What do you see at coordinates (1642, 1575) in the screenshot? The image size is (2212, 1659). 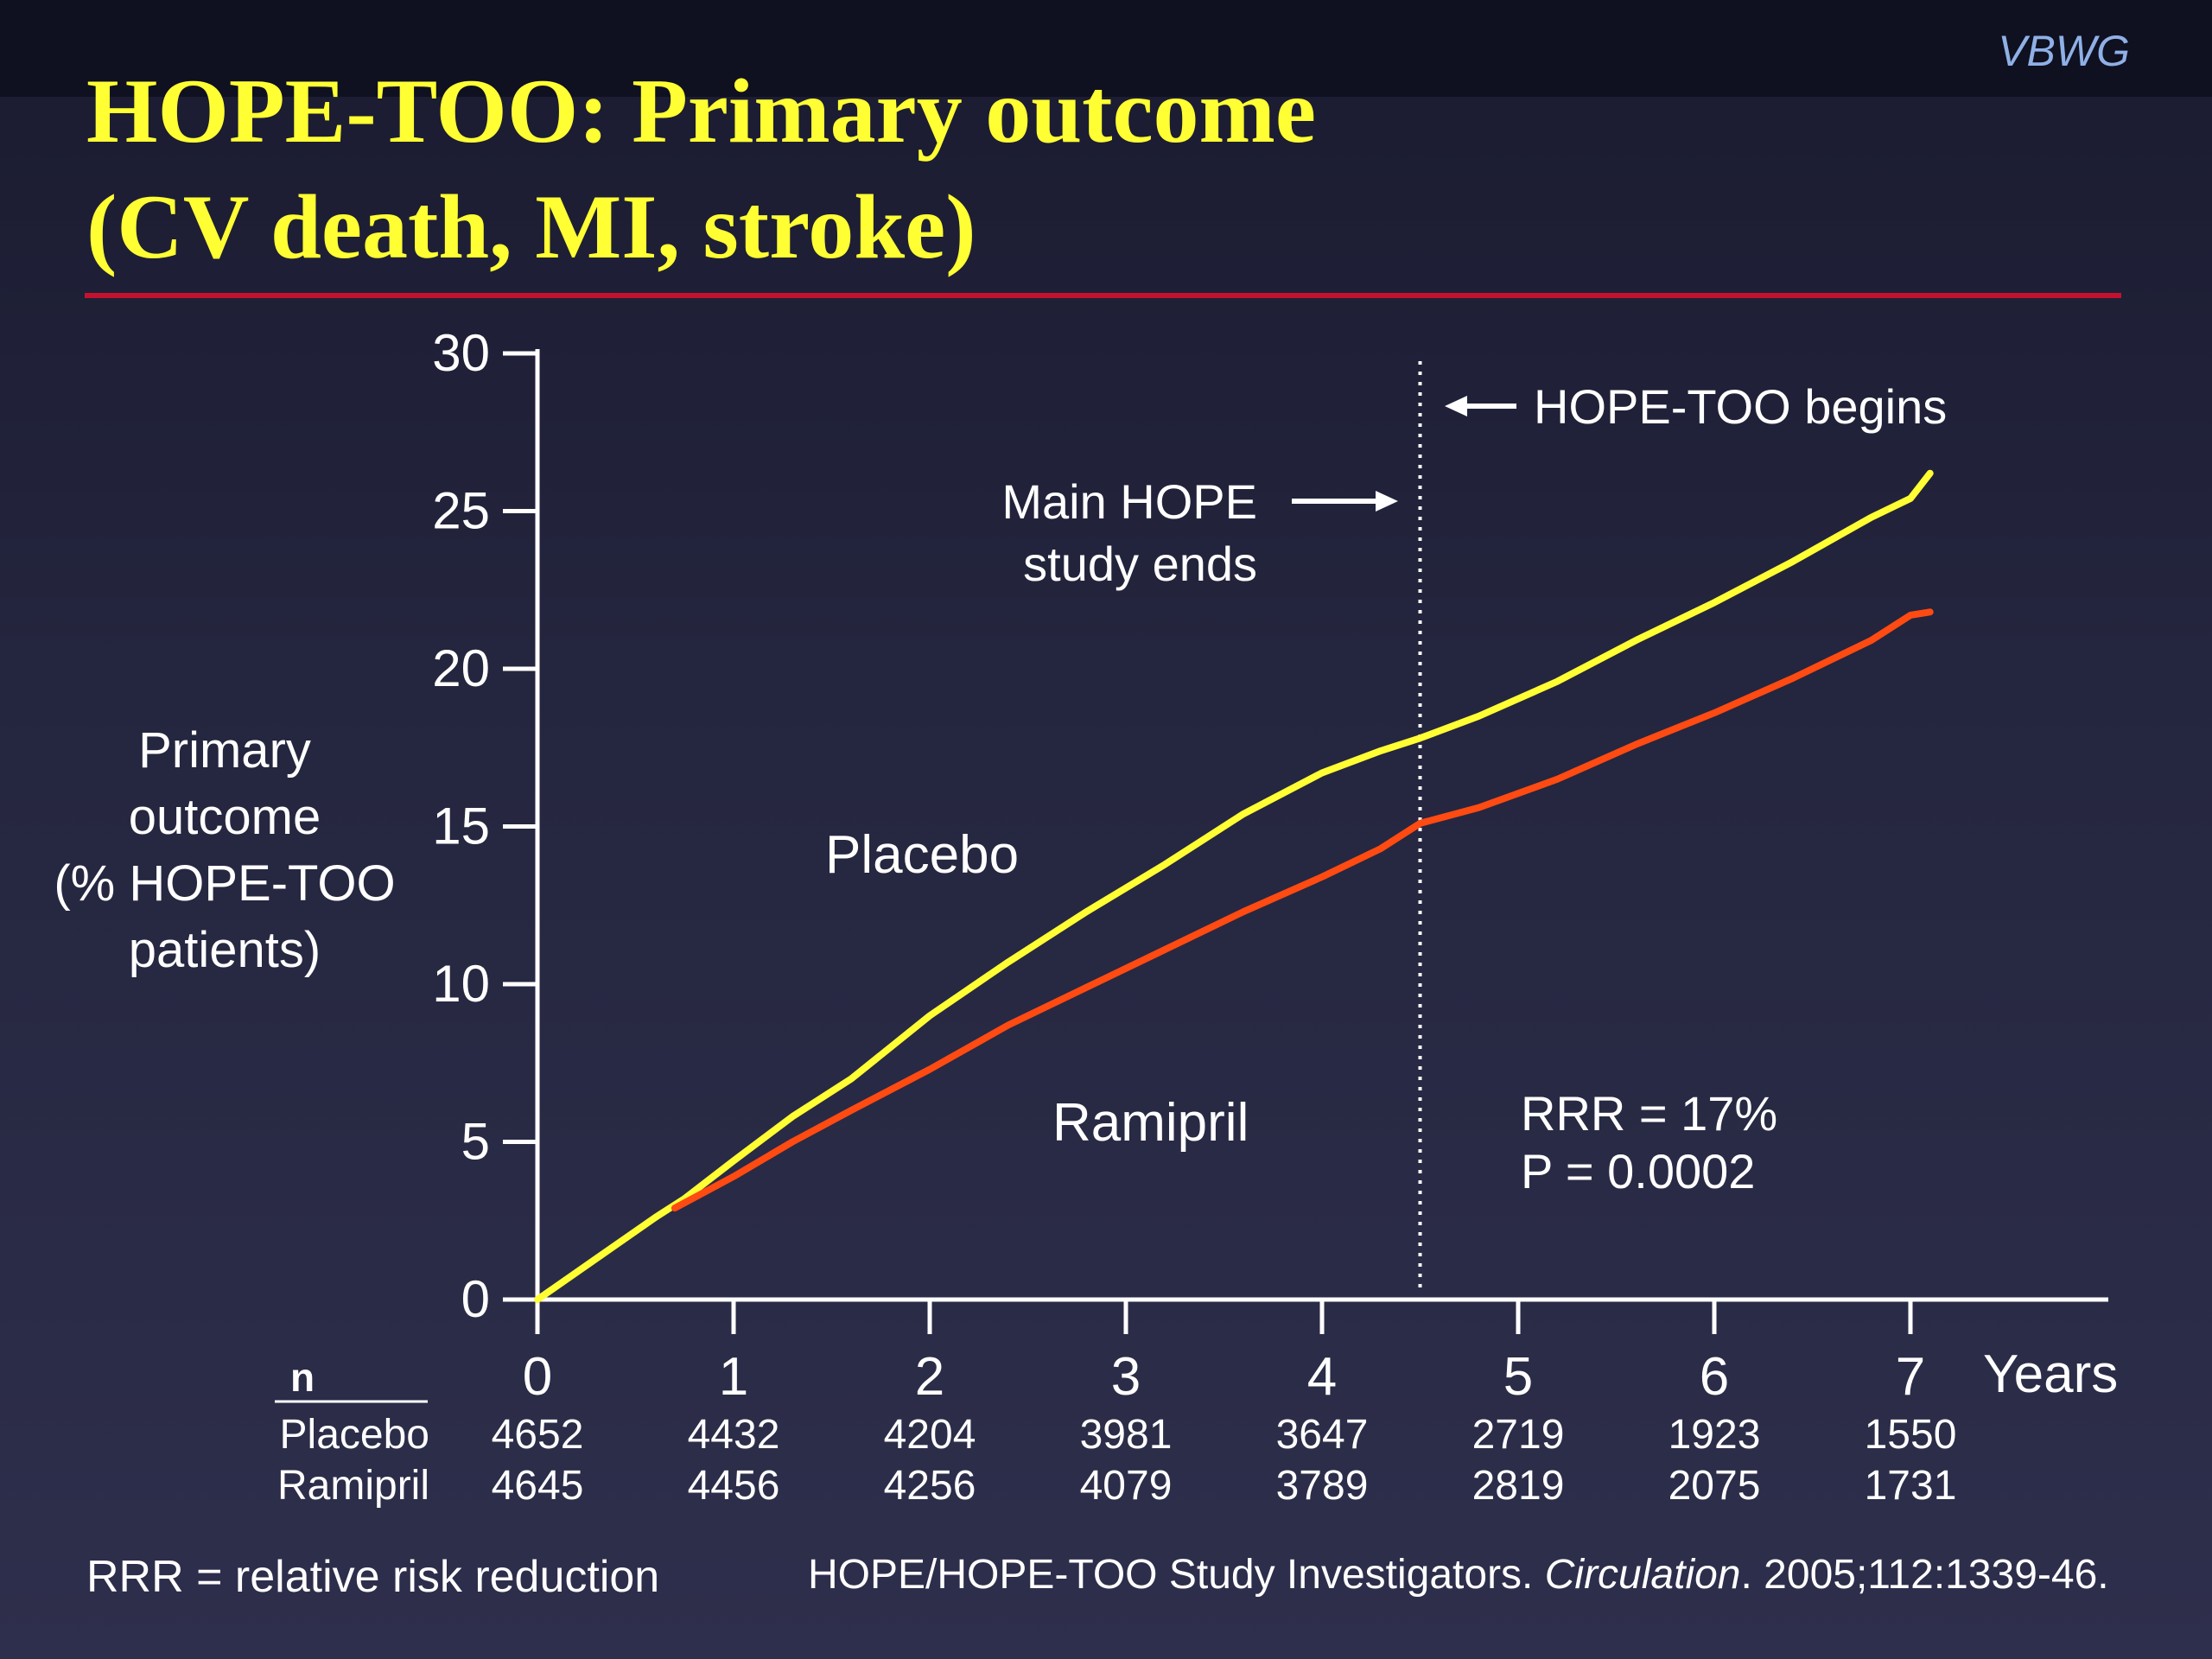 I see `citation-journal: Circulation` at bounding box center [1642, 1575].